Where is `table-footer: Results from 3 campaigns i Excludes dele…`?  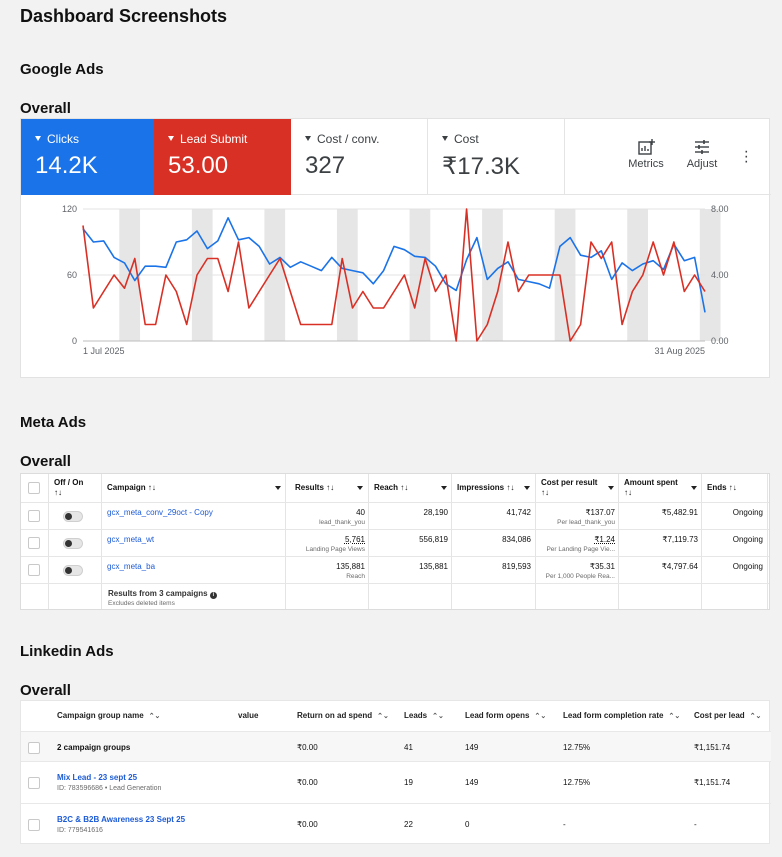
table-footer: Results from 3 campaigns i Excludes dele… is located at coordinates (395, 596).